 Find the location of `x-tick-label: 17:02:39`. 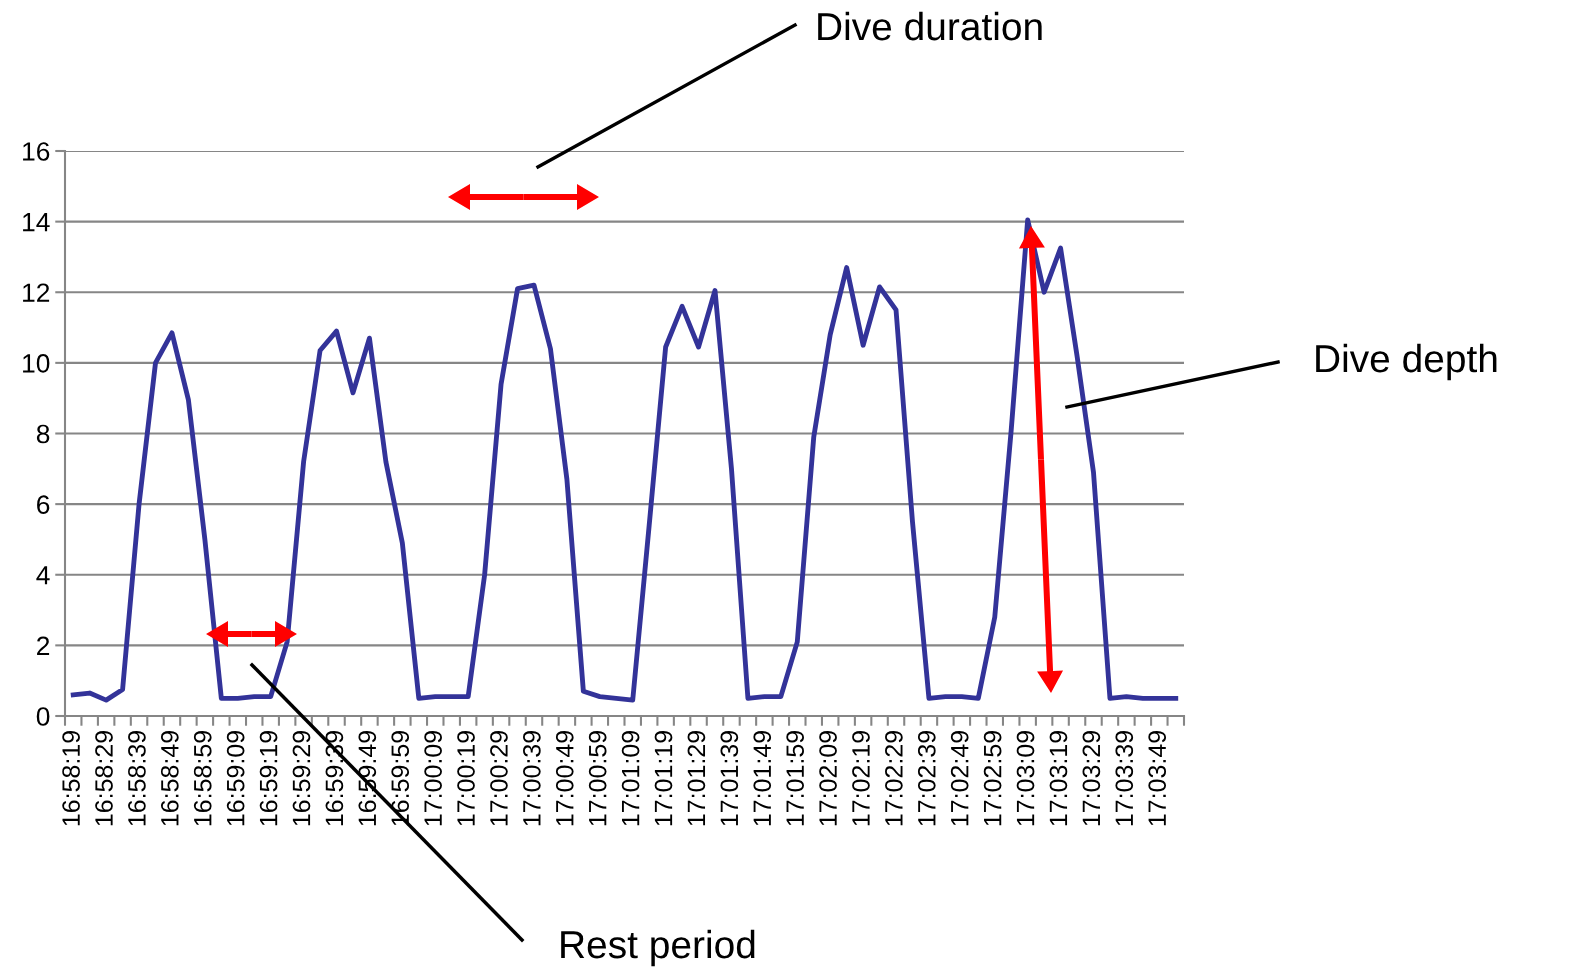

x-tick-label: 17:02:39 is located at coordinates (926, 778).